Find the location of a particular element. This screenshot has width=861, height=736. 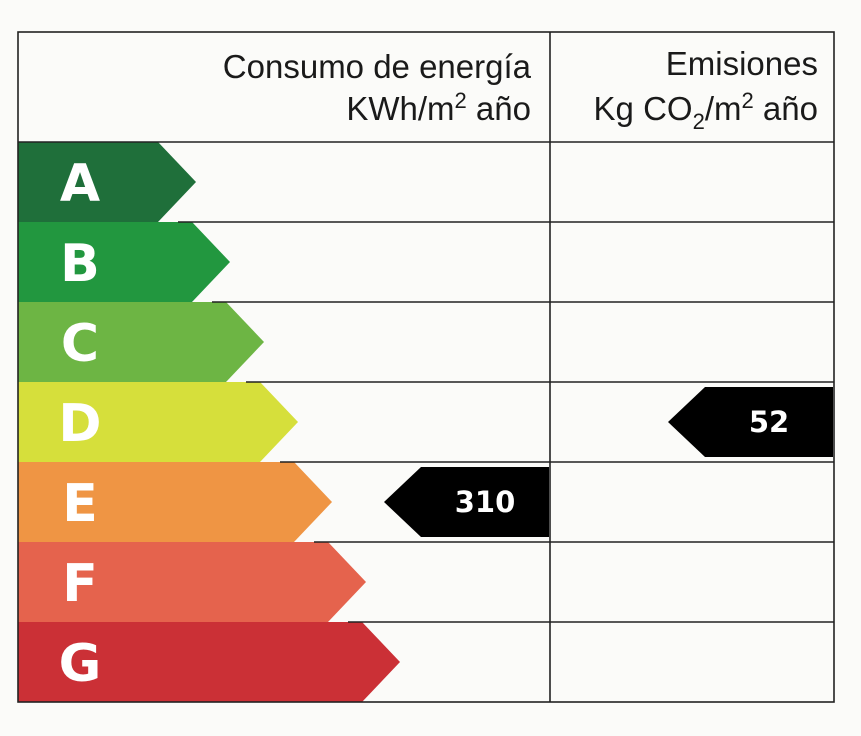

energy-consumption-marker is located at coordinates (466, 502).